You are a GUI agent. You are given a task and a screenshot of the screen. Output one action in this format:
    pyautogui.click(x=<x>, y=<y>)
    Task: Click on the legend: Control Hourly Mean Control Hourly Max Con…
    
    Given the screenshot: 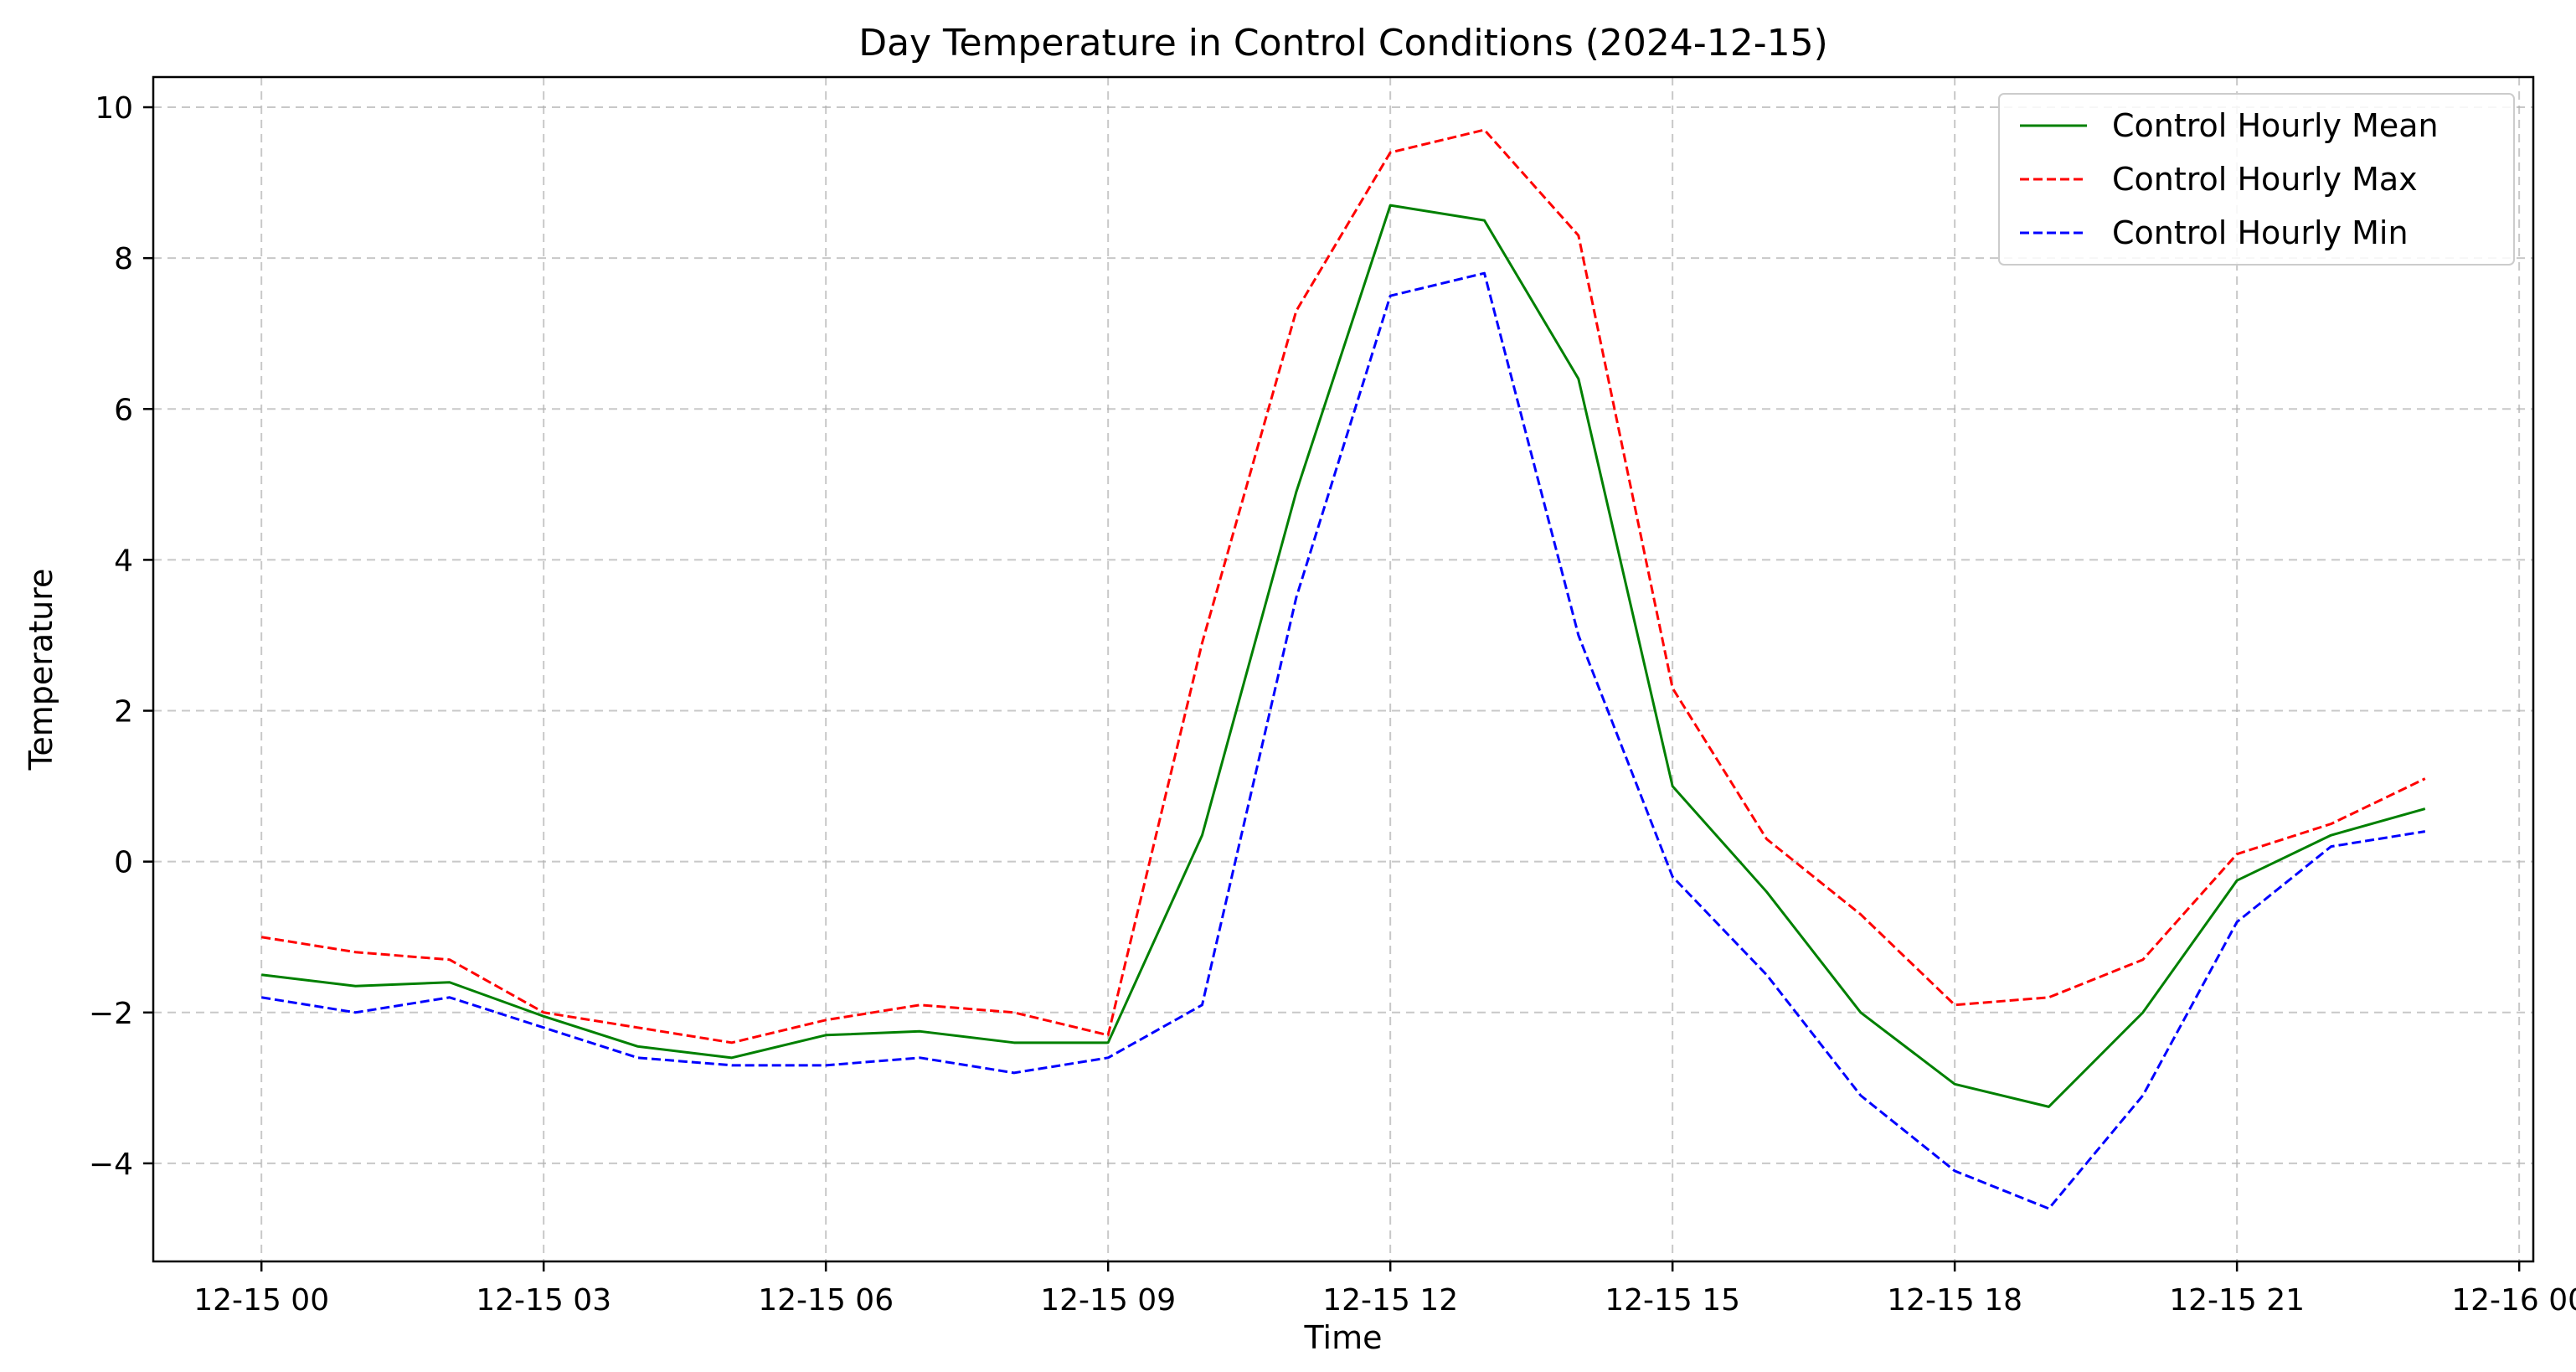 What is the action you would take?
    pyautogui.click(x=2256, y=180)
    